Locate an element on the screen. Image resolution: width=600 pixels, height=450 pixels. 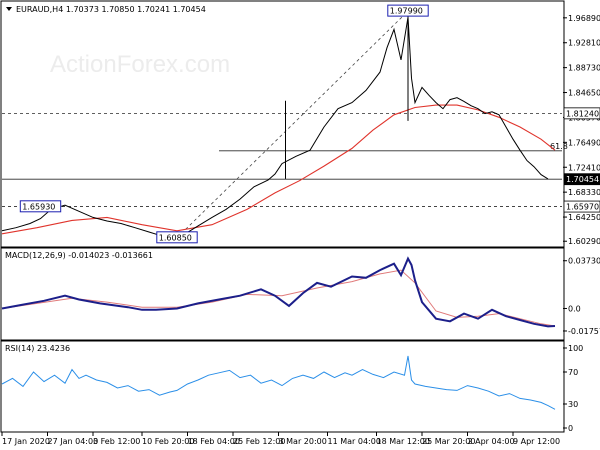
macd-tick-label: 0.0 is located at coordinates (574, 308).